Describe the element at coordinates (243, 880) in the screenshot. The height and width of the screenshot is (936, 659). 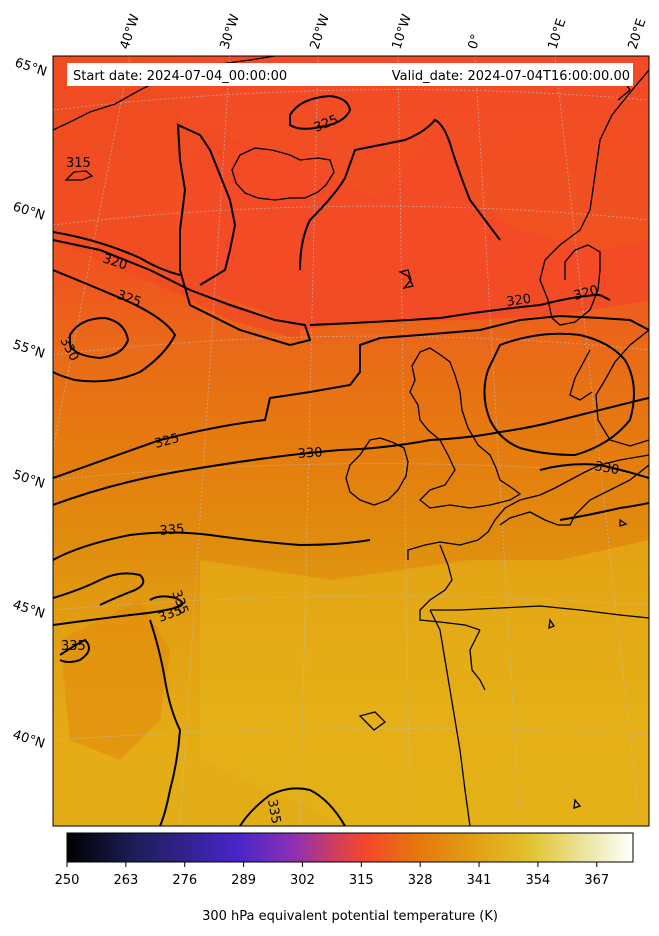
I see `colorbar-tick-label: 289` at that location.